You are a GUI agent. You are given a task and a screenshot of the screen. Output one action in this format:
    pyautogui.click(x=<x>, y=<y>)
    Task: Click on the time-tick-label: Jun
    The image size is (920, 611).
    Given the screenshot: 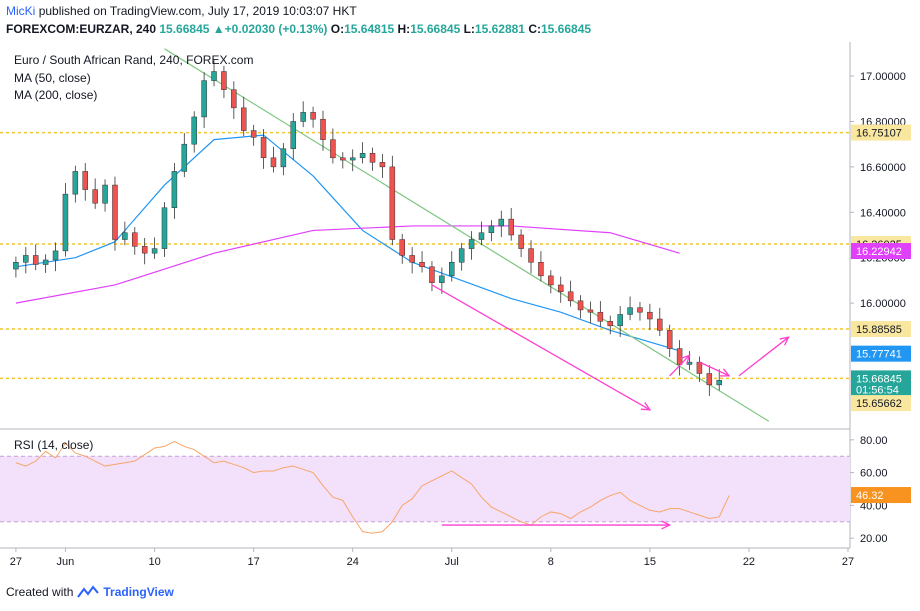 What is the action you would take?
    pyautogui.click(x=66, y=562)
    